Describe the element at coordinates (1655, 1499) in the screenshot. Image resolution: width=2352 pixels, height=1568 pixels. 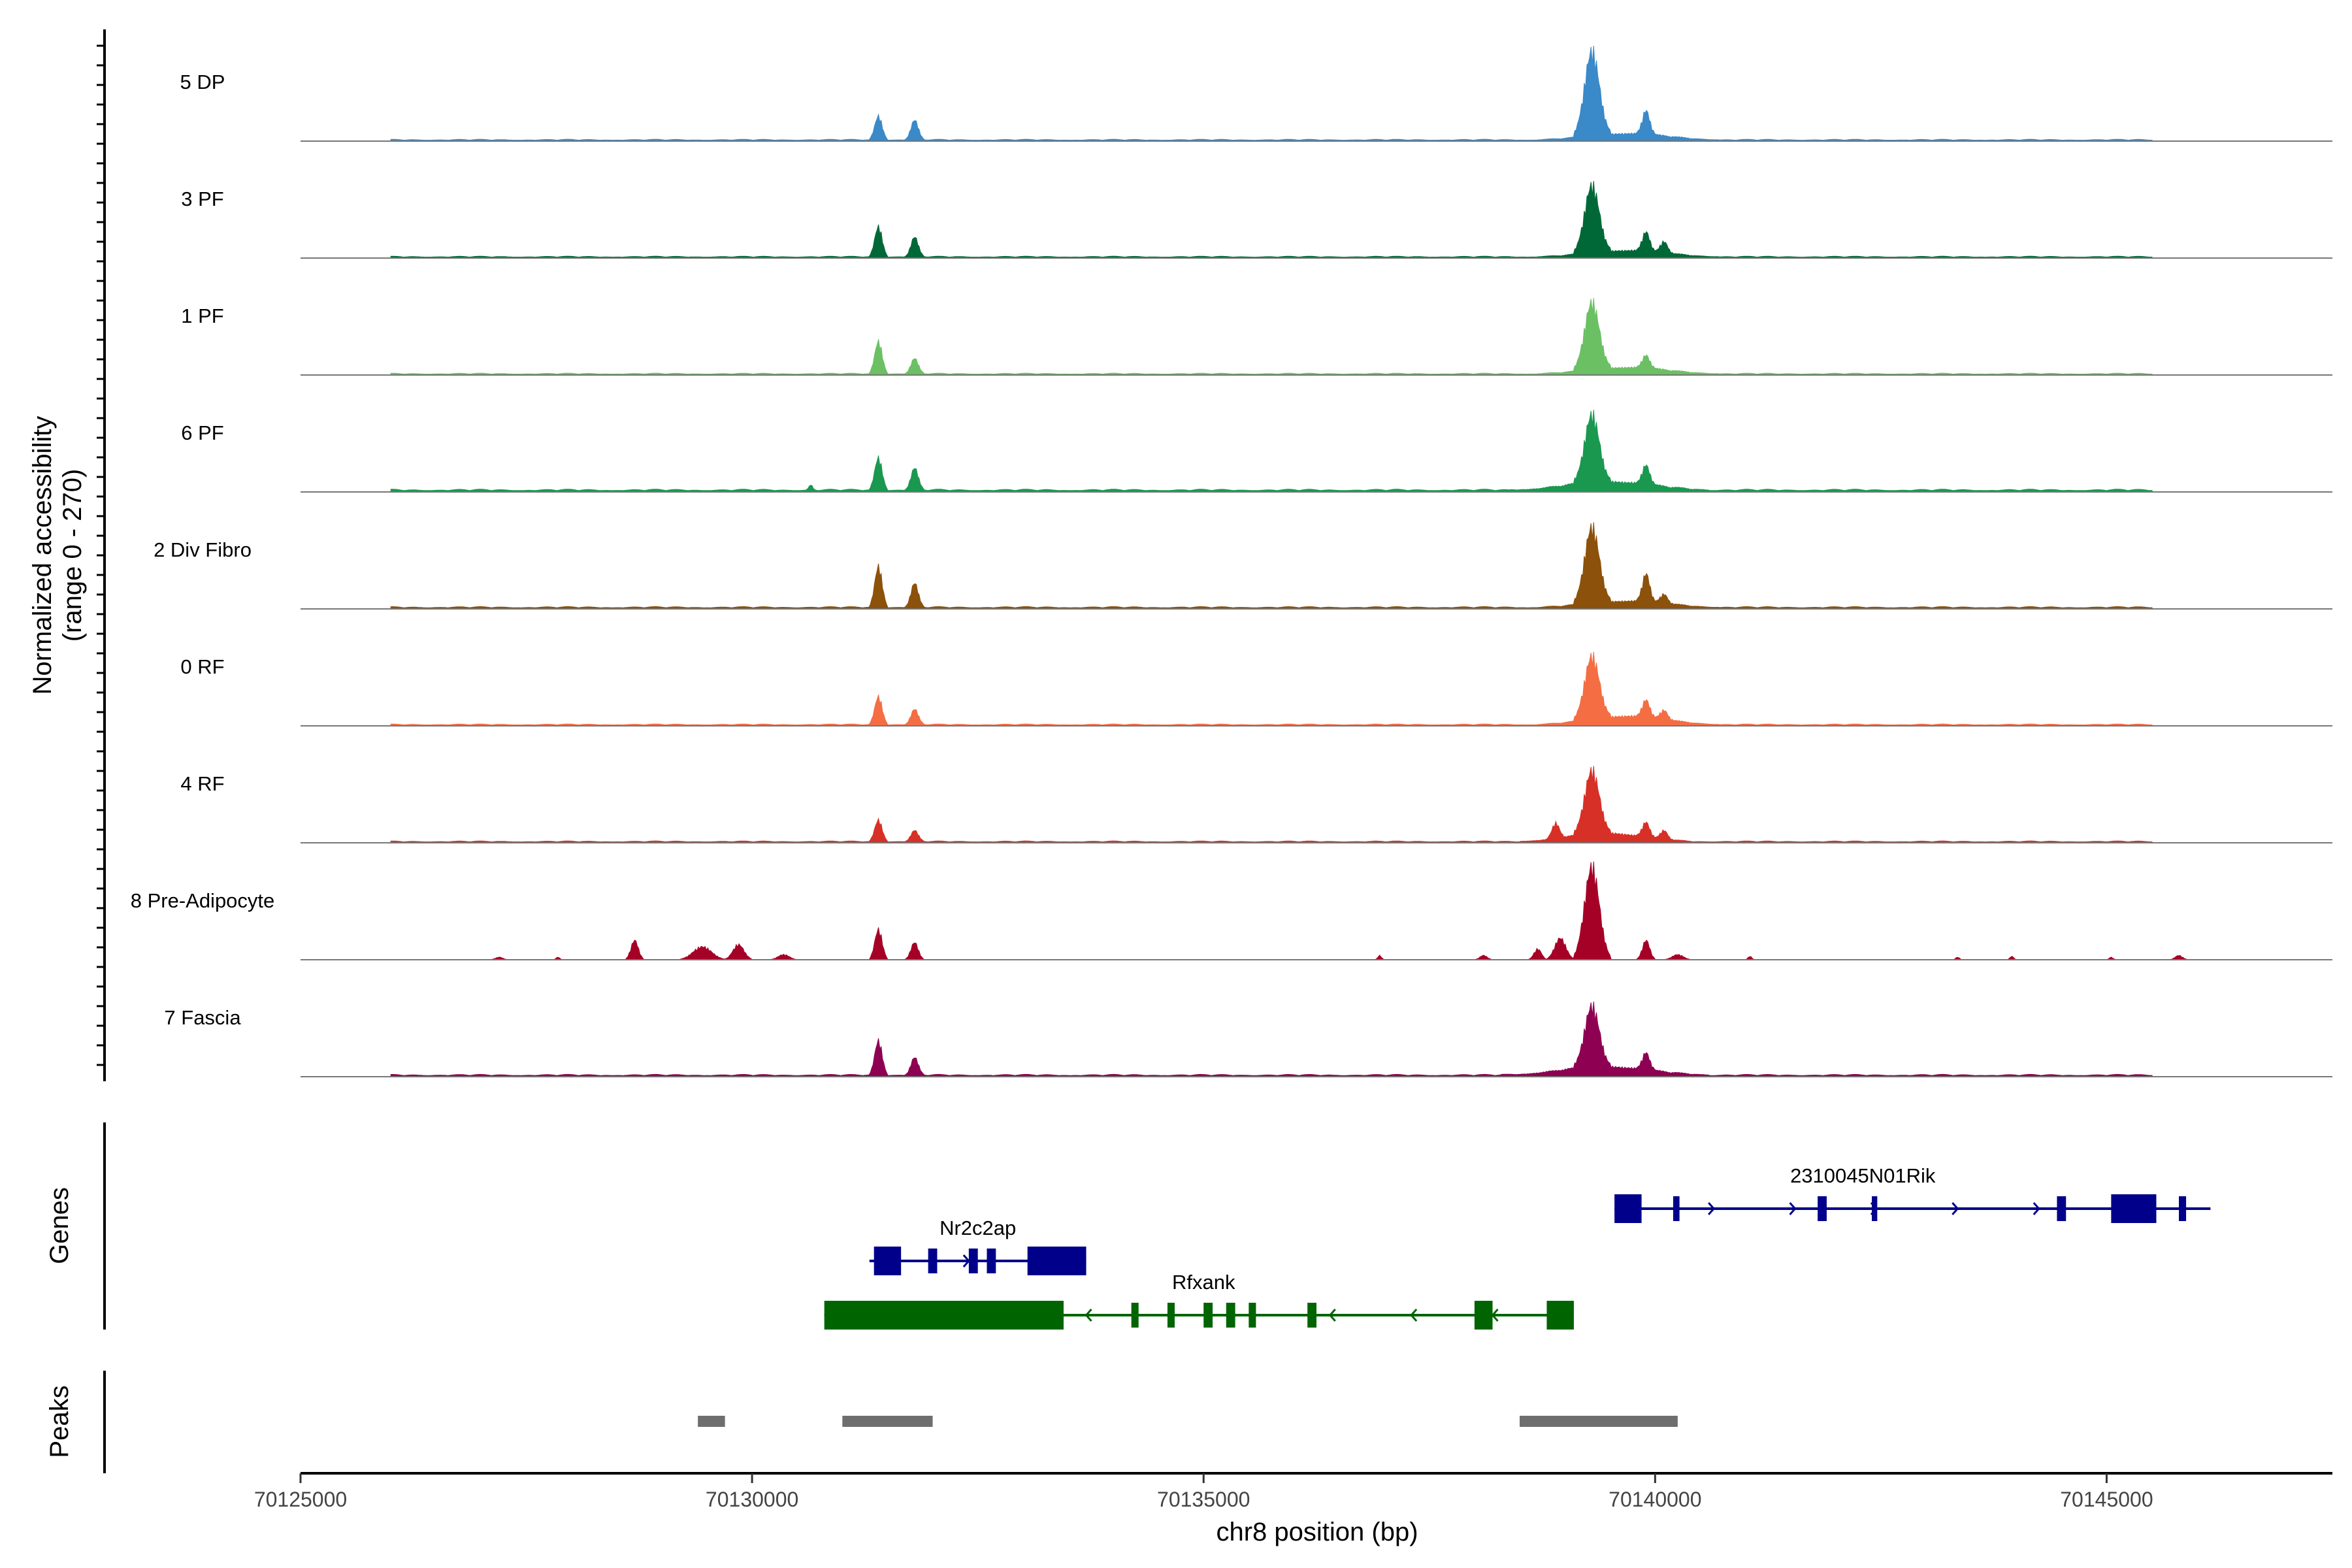
I see `x-tick-label: 70140000` at that location.